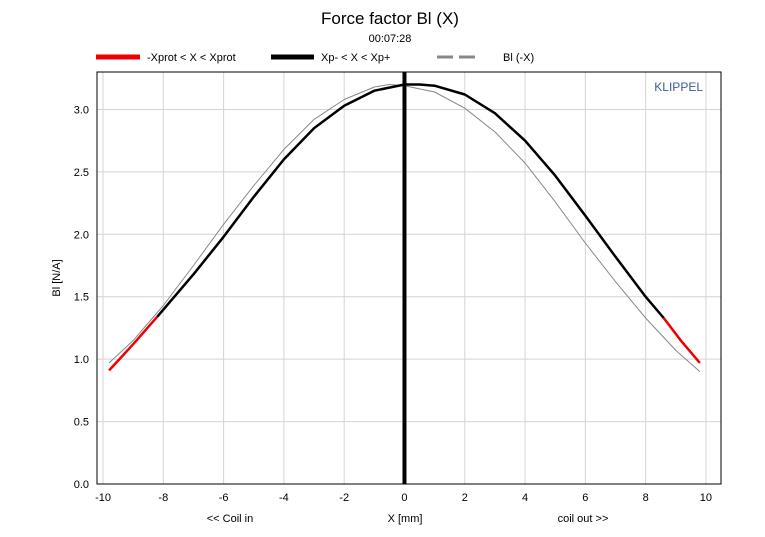 The width and height of the screenshot is (765, 537). Describe the element at coordinates (390, 39) in the screenshot. I see `chart-subtitle: 00:07:28` at that location.